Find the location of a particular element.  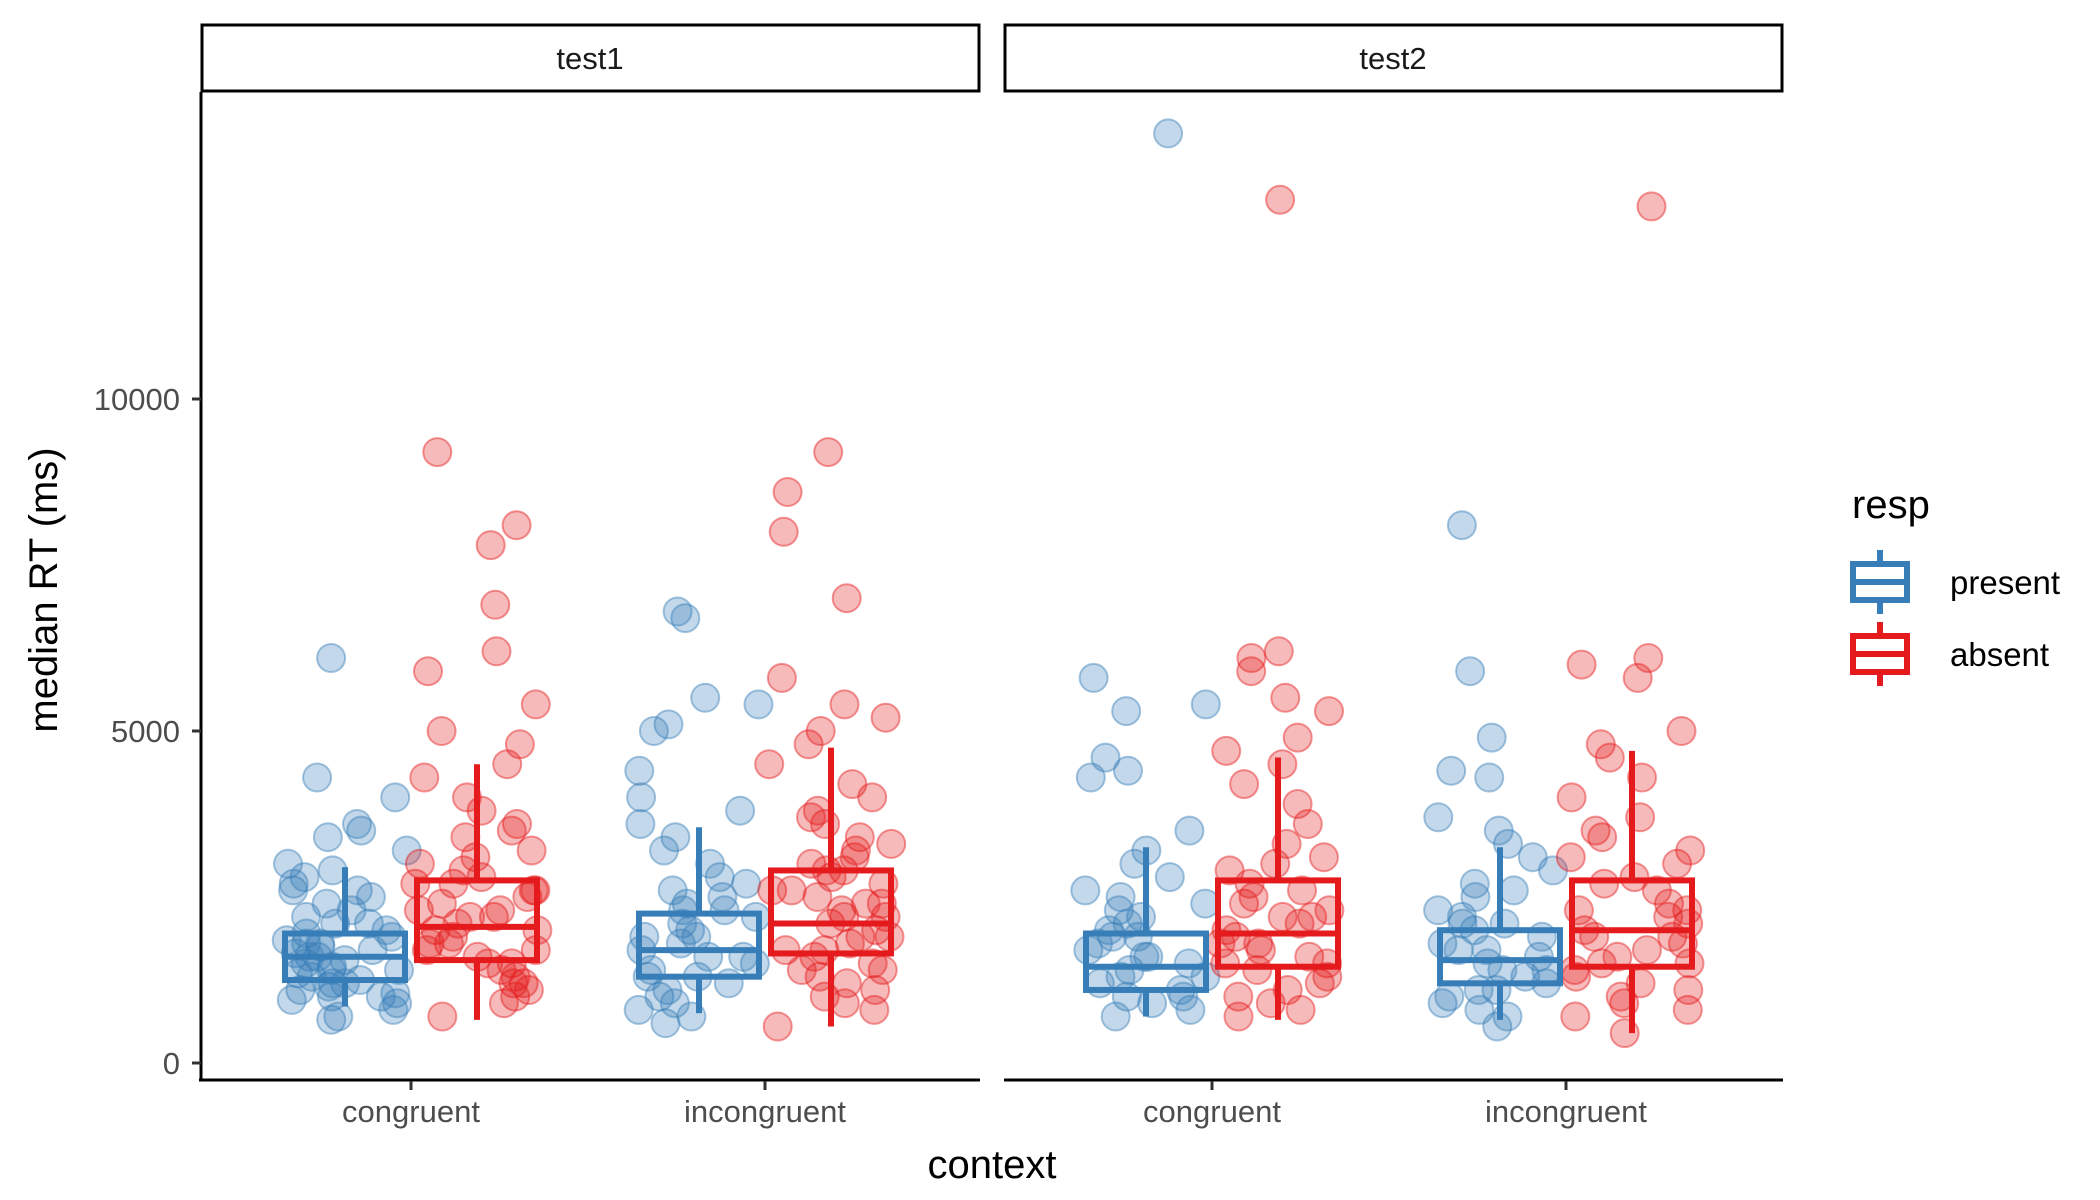

y-tick-label: 5000 is located at coordinates (145, 731).